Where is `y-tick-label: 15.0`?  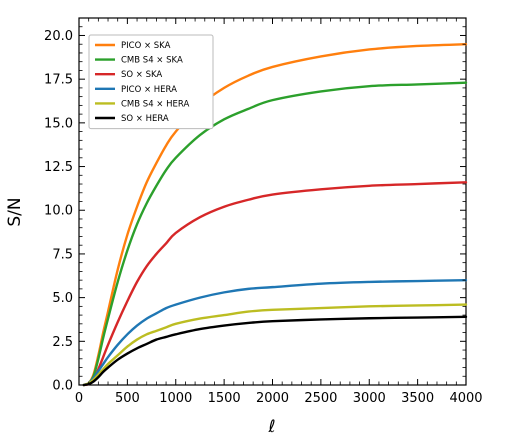
y-tick-label: 15.0 is located at coordinates (58, 123).